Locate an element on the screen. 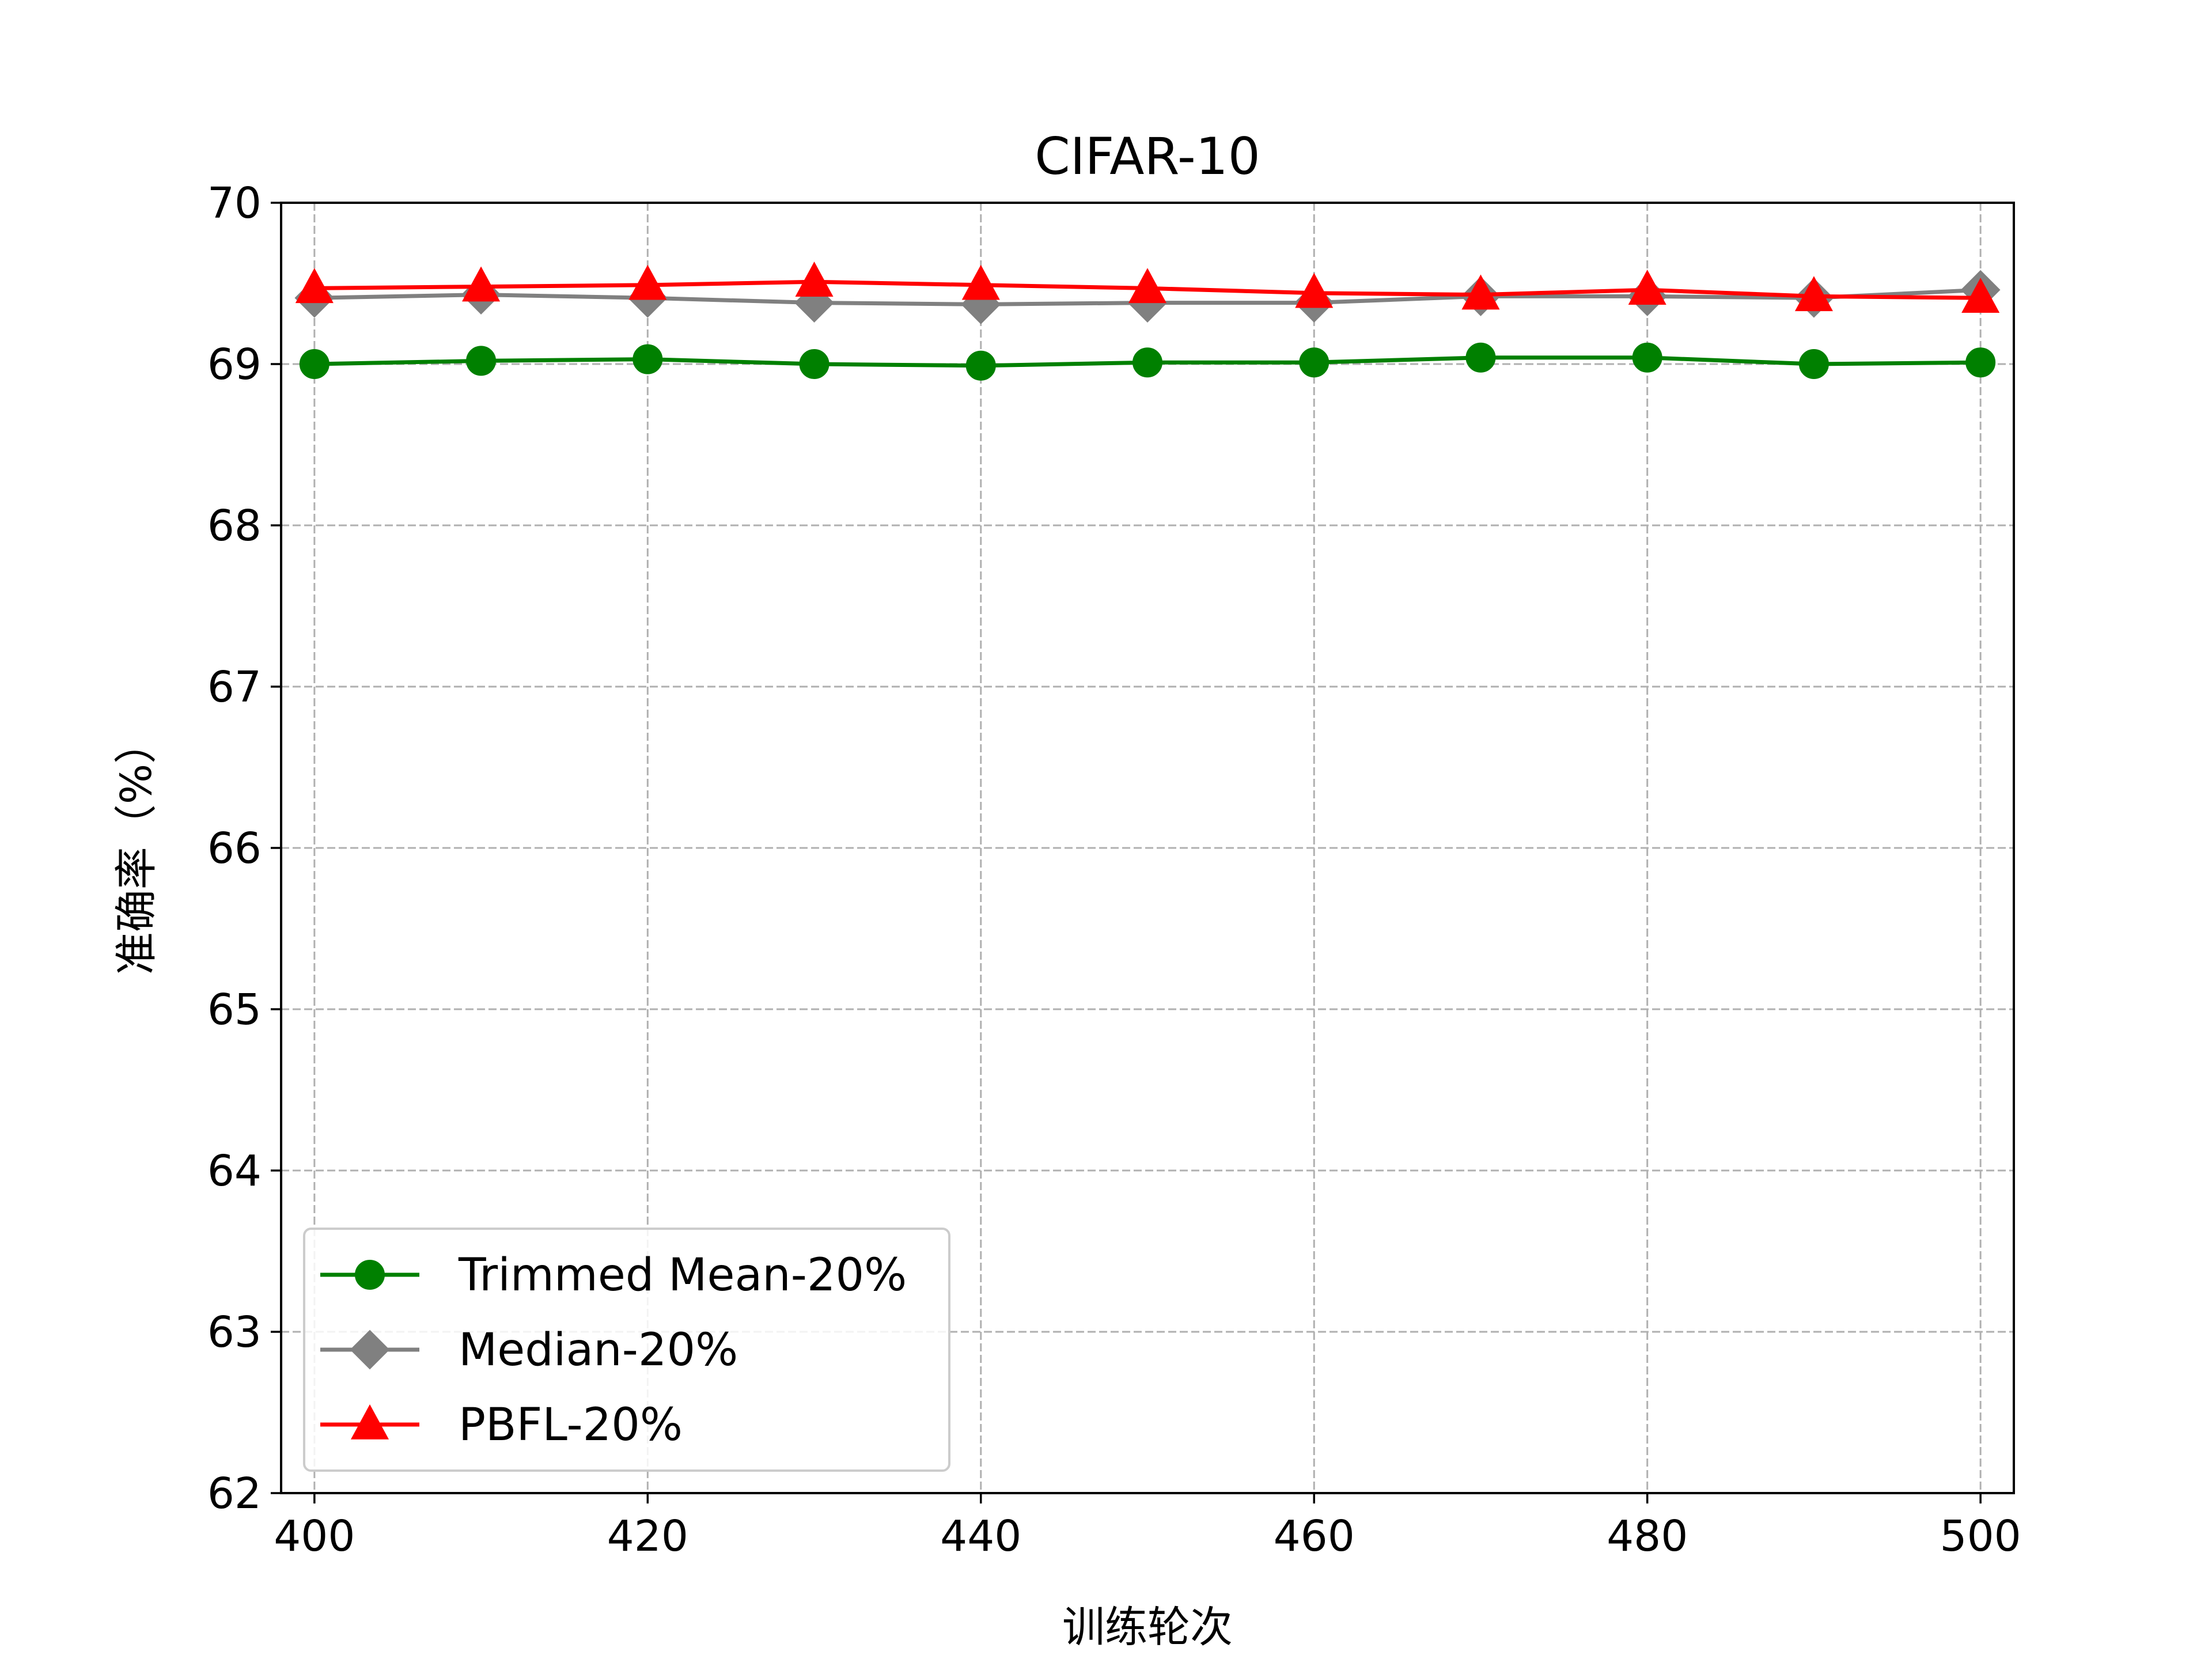  x-axis-title: 训练轮次 is located at coordinates (1147, 1627).